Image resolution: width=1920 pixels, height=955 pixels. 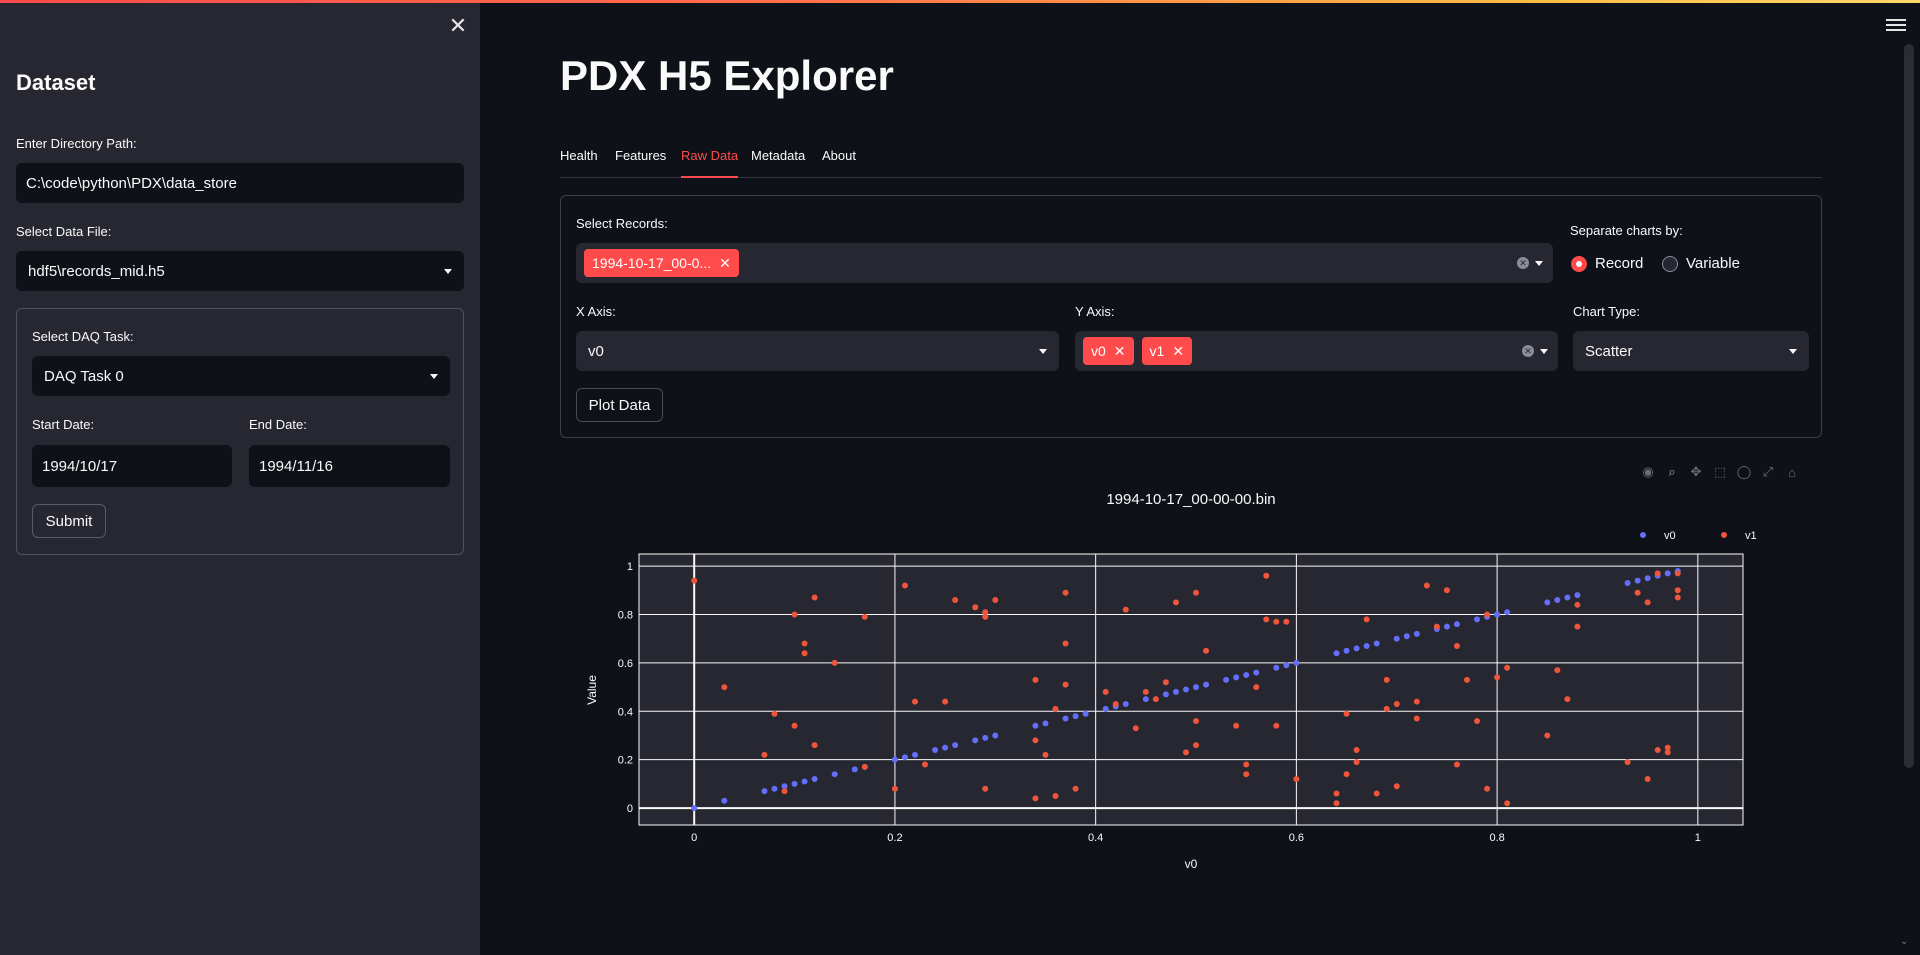 What do you see at coordinates (661, 263) in the screenshot?
I see `record-chip: 1994-10-17_00-0... ✕` at bounding box center [661, 263].